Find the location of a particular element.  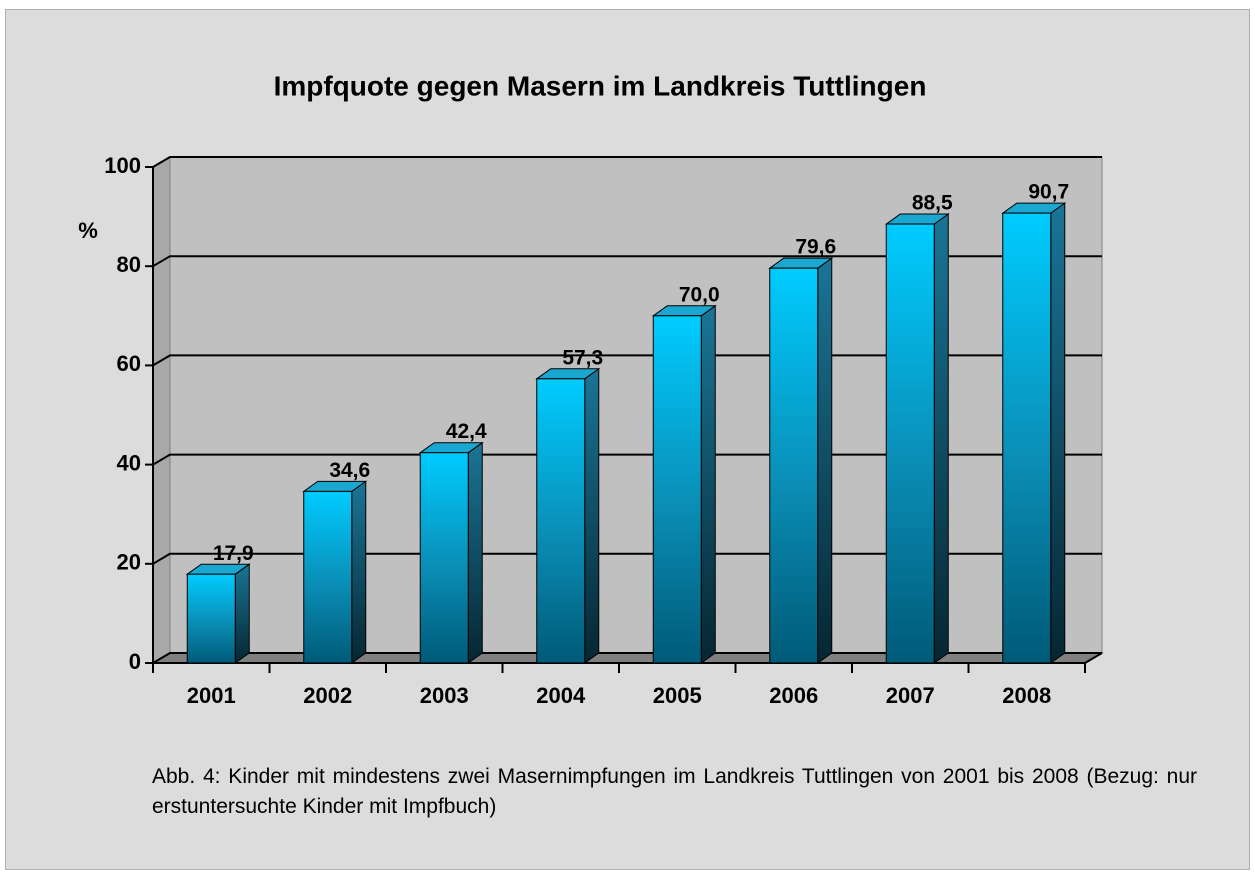

value-label: 34,6 is located at coordinates (349, 470).